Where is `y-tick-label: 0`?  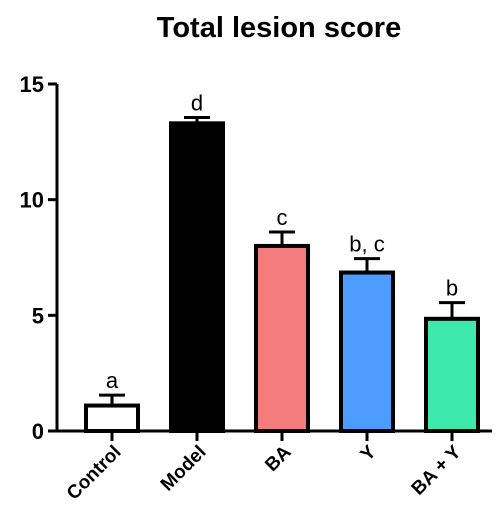 y-tick-label: 0 is located at coordinates (38, 431).